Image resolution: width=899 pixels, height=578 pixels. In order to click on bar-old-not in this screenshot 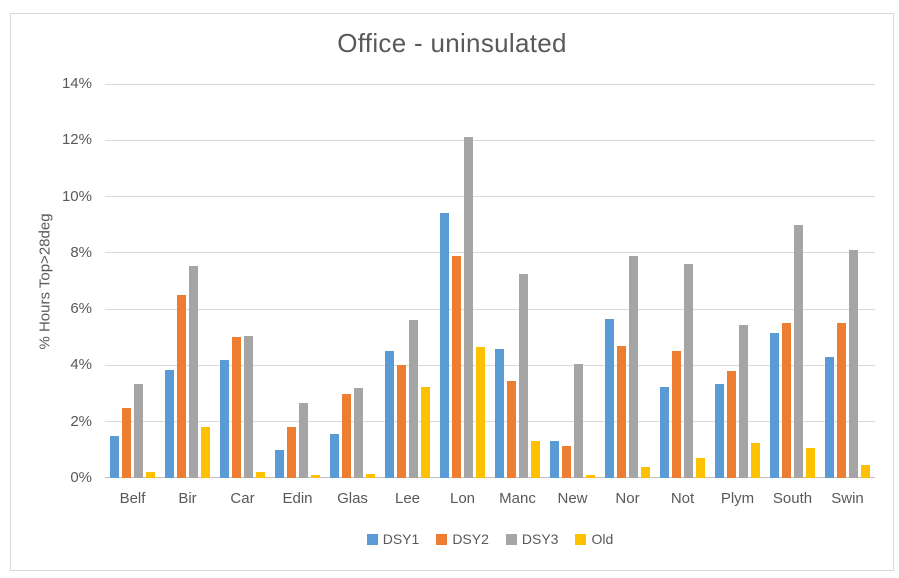, I will do `click(700, 468)`.